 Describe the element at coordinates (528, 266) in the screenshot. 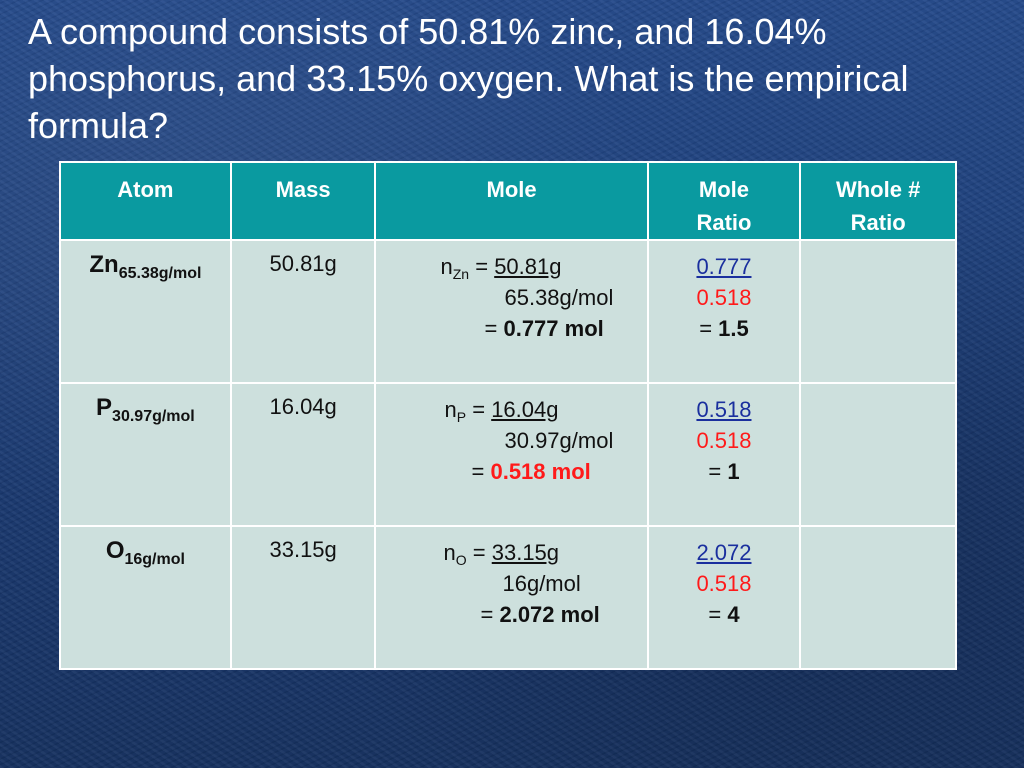

I see `mole-numerator: 50.81g` at that location.